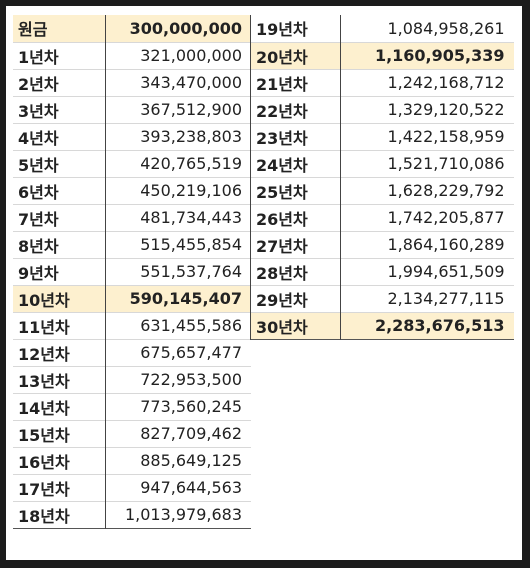 This screenshot has width=530, height=568. What do you see at coordinates (446, 244) in the screenshot?
I see `amount-value-cell: 1,864,160,289` at bounding box center [446, 244].